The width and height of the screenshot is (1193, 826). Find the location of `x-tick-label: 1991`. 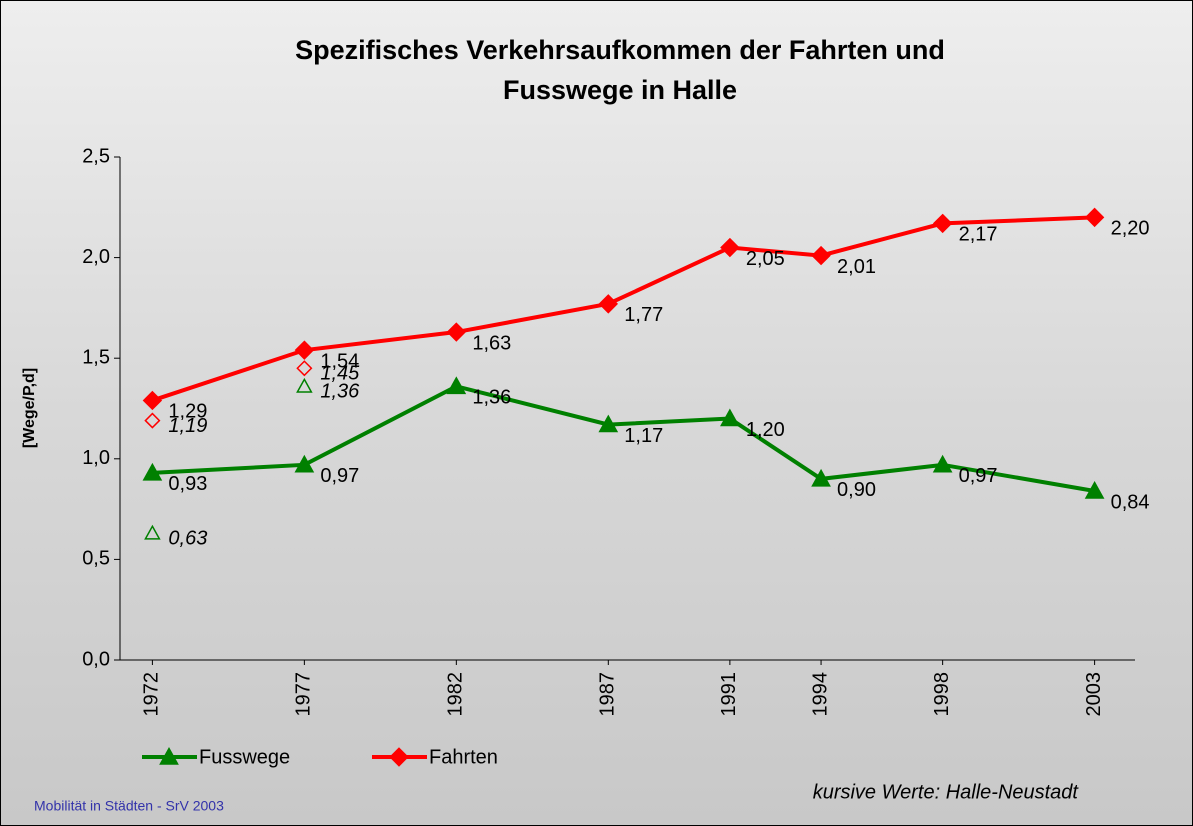

x-tick-label: 1991 is located at coordinates (729, 694).